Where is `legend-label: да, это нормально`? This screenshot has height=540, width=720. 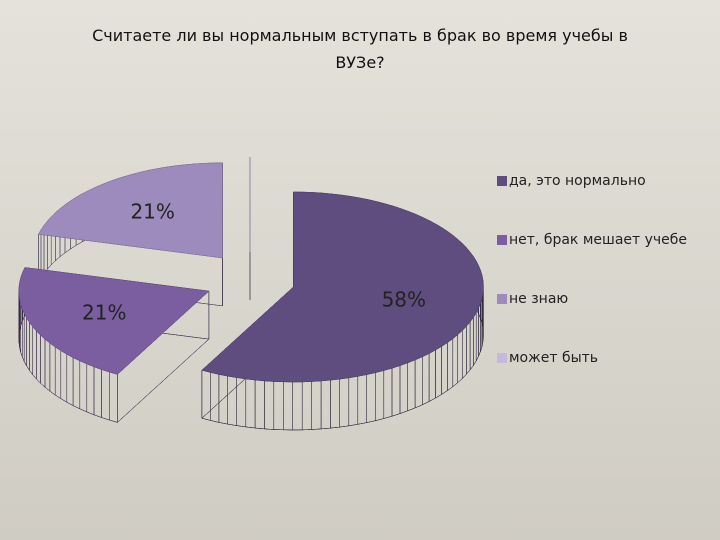
legend-label: да, это нормально is located at coordinates (577, 181).